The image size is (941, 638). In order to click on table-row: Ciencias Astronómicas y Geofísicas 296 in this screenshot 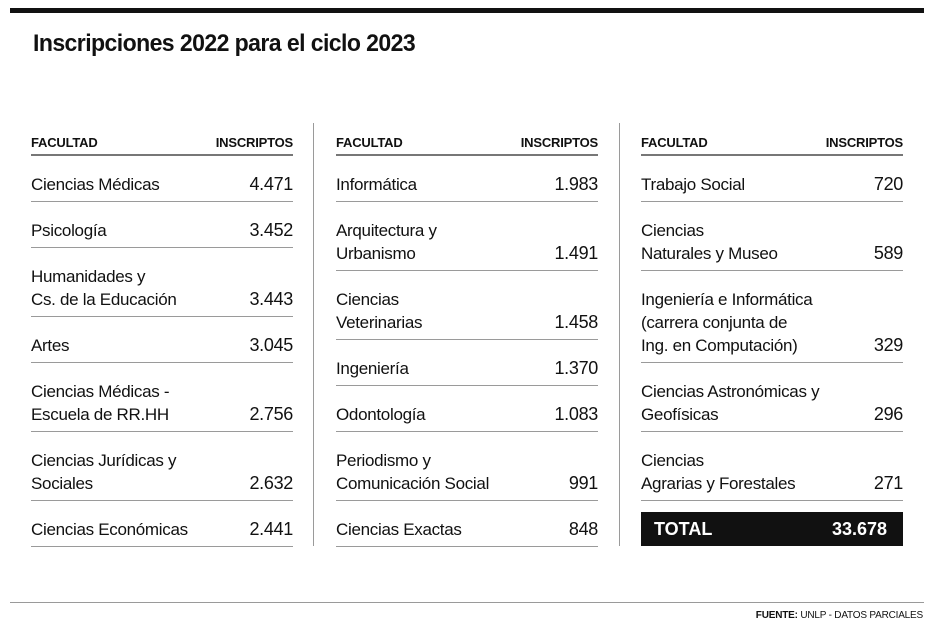, I will do `click(772, 397)`.